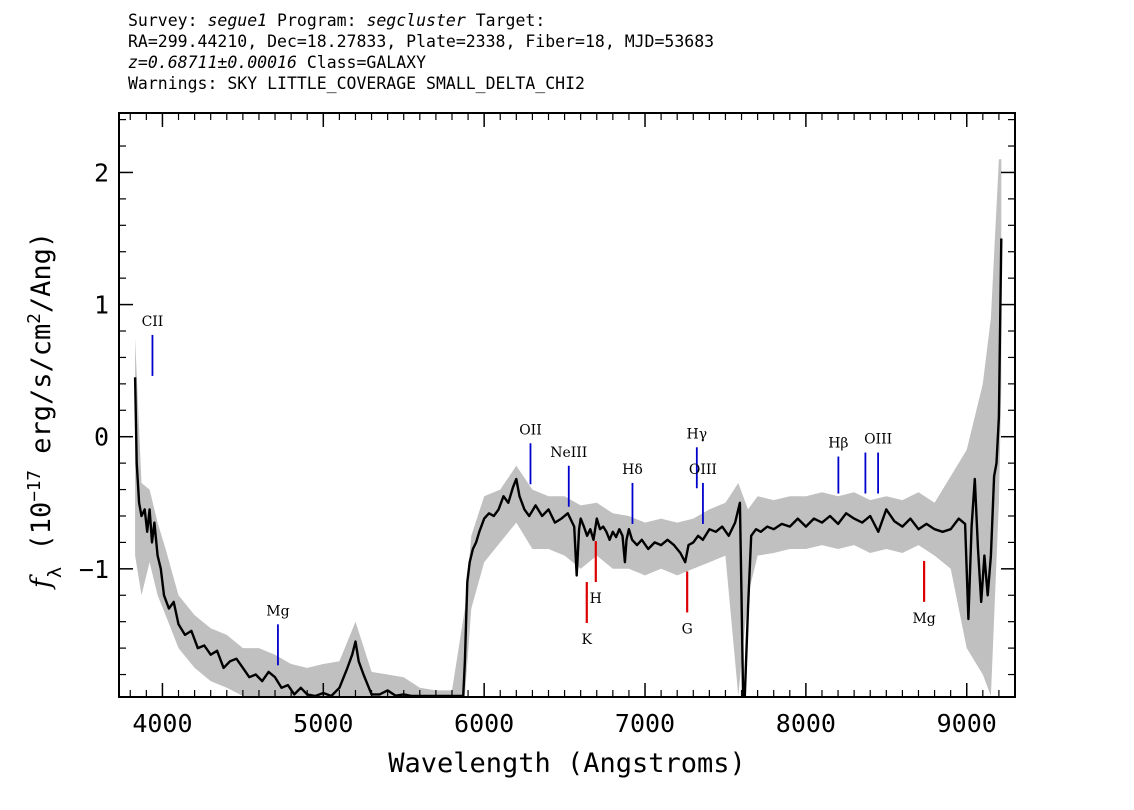  I want to click on x-tick-label: 5000, so click(323, 723).